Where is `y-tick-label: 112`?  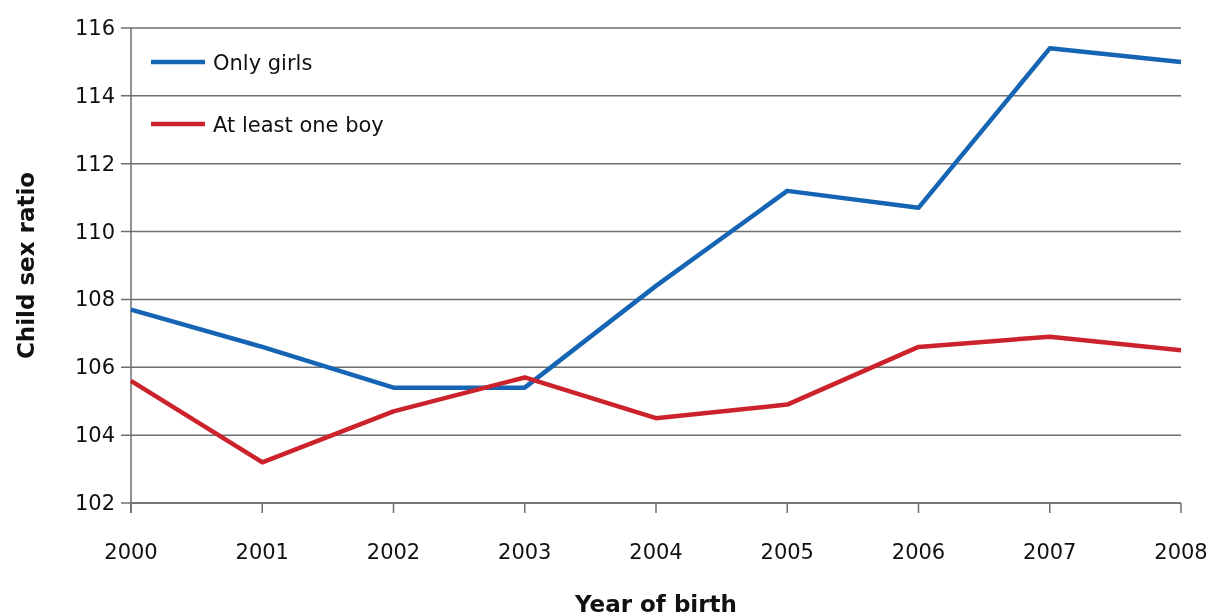
y-tick-label: 112 is located at coordinates (94, 163).